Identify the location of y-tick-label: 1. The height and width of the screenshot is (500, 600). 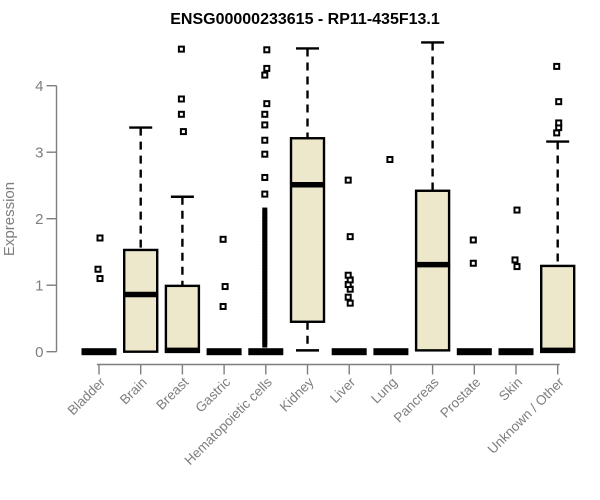
(39, 285).